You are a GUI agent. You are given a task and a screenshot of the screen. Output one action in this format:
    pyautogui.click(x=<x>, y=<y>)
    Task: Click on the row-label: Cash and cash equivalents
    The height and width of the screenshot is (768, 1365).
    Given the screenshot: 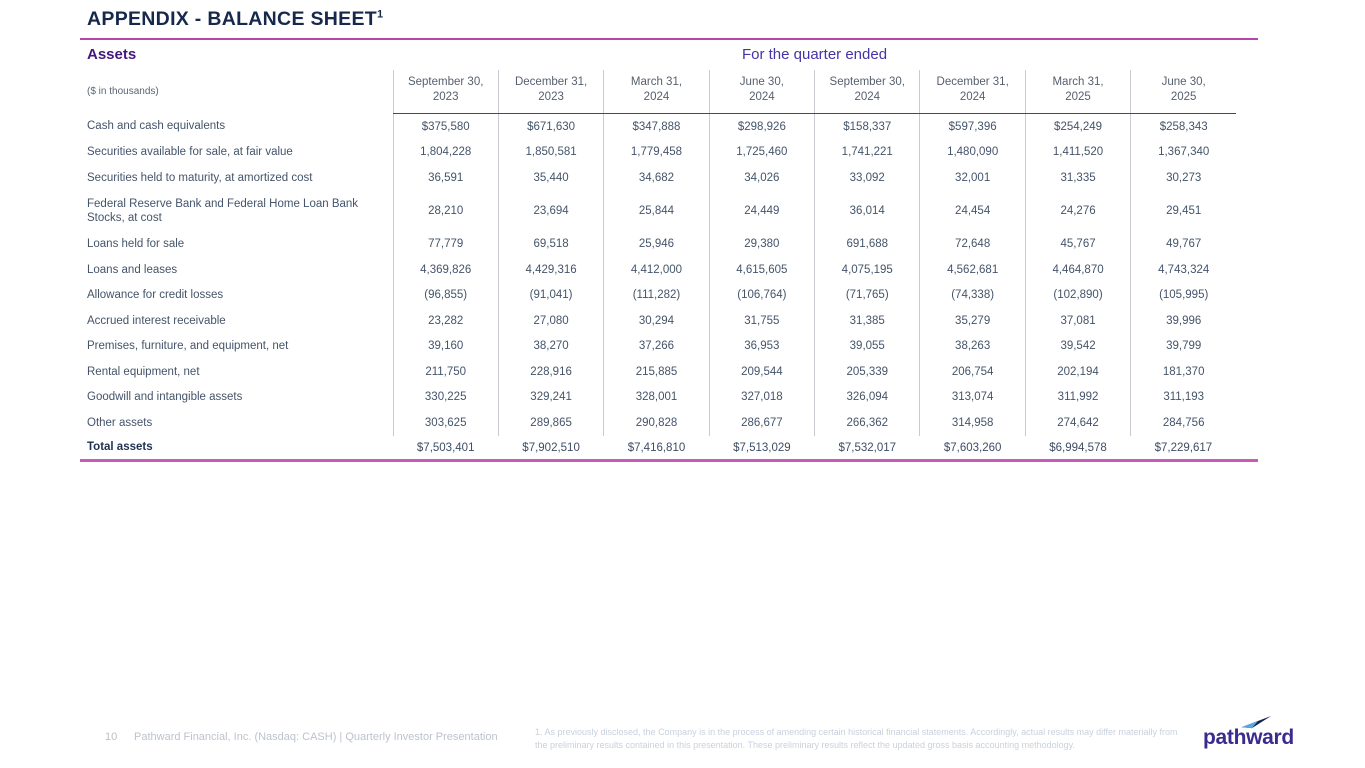 What is the action you would take?
    pyautogui.click(x=156, y=126)
    